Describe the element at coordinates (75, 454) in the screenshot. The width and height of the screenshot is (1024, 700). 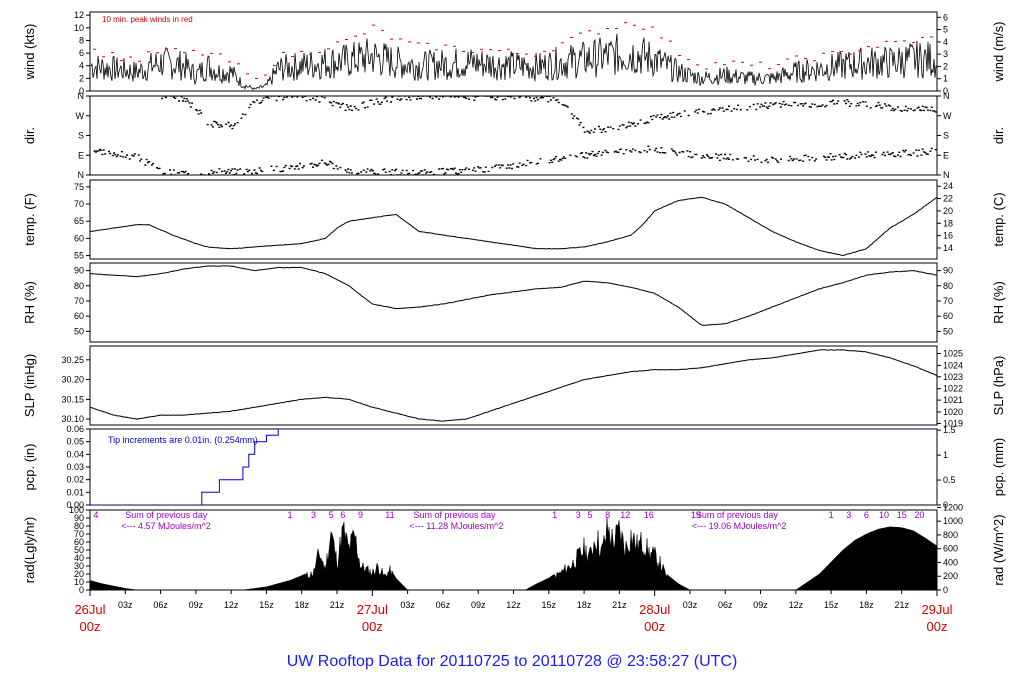
I see `y-tick-label: 0.04` at that location.